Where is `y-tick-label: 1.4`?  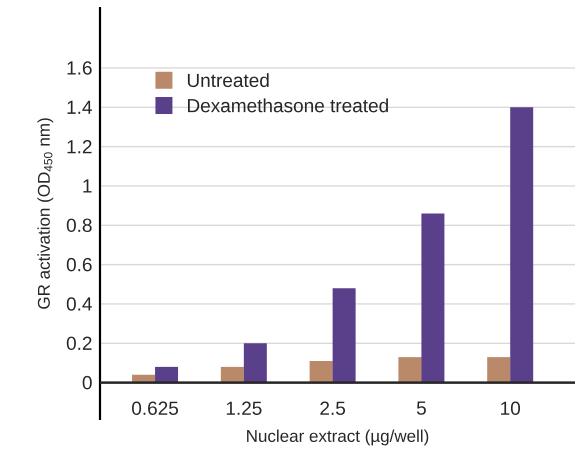 y-tick-label: 1.4 is located at coordinates (80, 107).